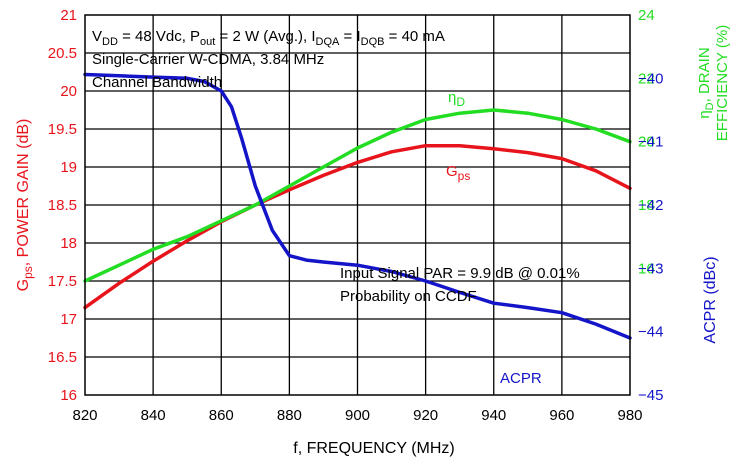 This screenshot has height=464, width=735. Describe the element at coordinates (460, 273) in the screenshot. I see `par-line-1: Input Signal PAR = 9.9 dB @ 0.01%` at that location.